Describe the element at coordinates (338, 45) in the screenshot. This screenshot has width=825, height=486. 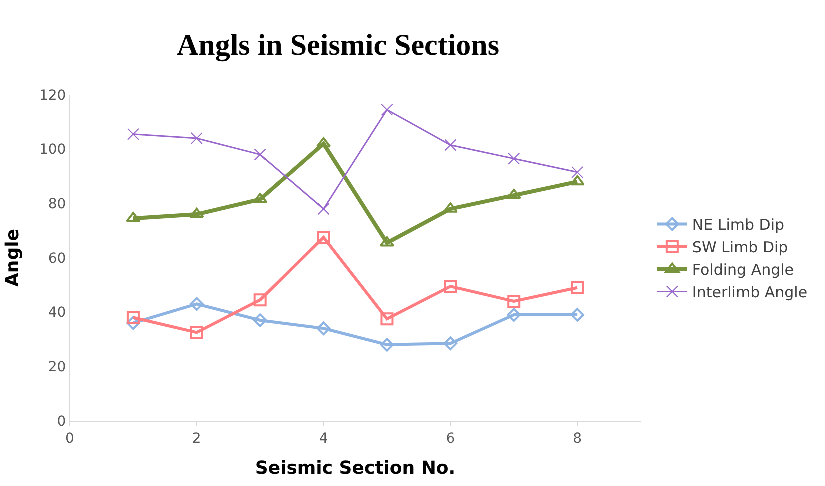
I see `chart-title: Angls in Seismic Sections` at that location.